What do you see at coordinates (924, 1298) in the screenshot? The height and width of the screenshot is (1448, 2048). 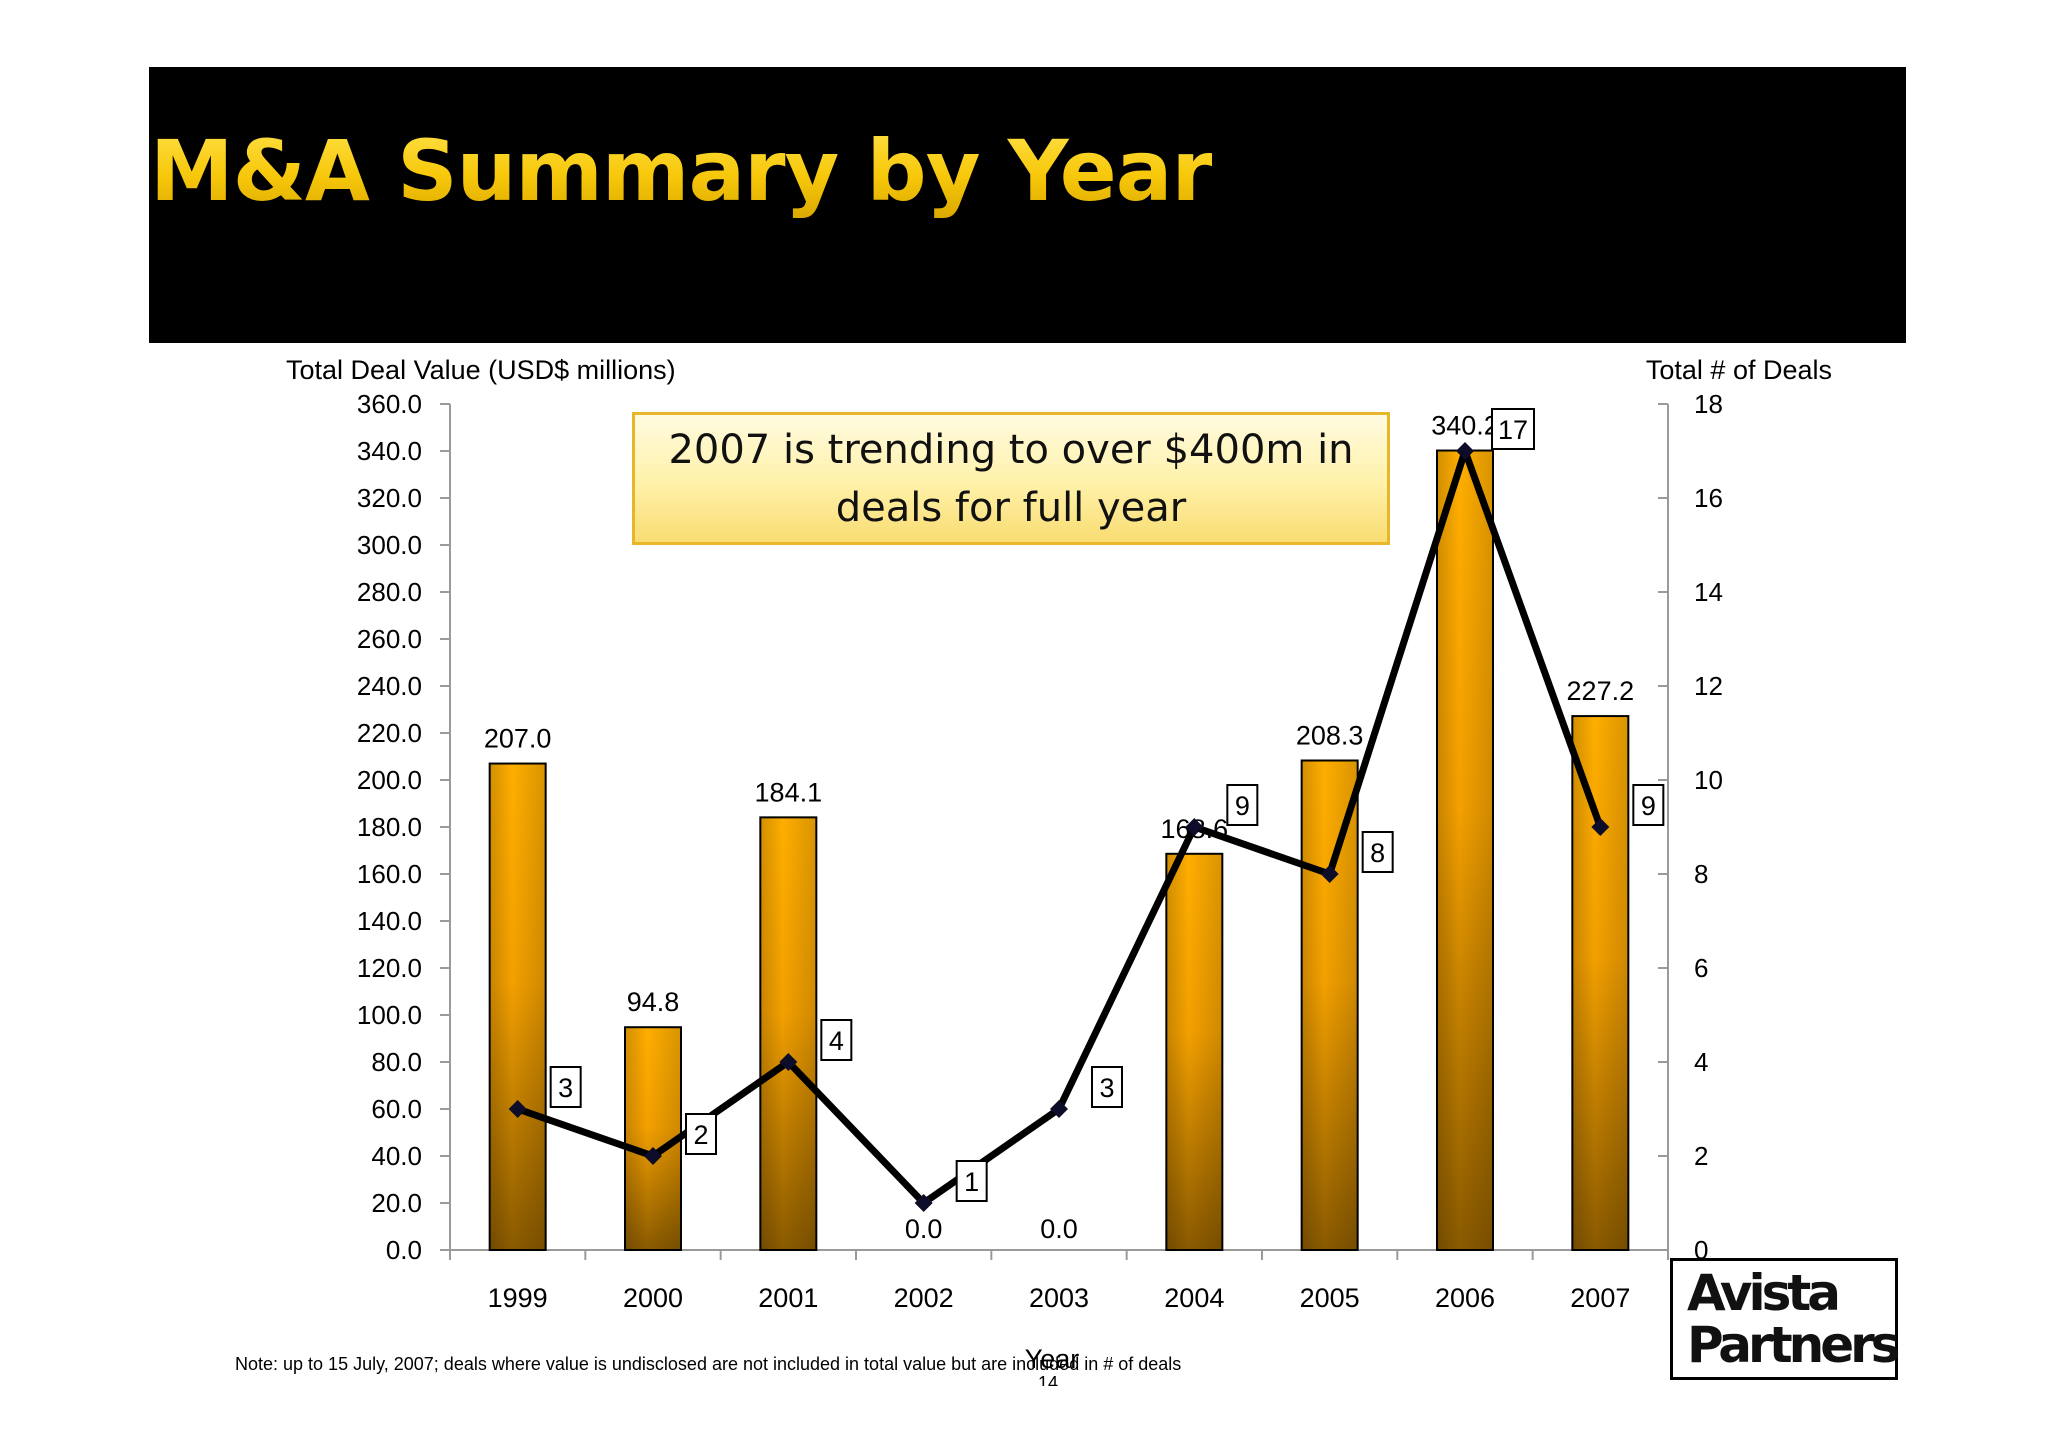 I see `x-tick-label: 2002` at bounding box center [924, 1298].